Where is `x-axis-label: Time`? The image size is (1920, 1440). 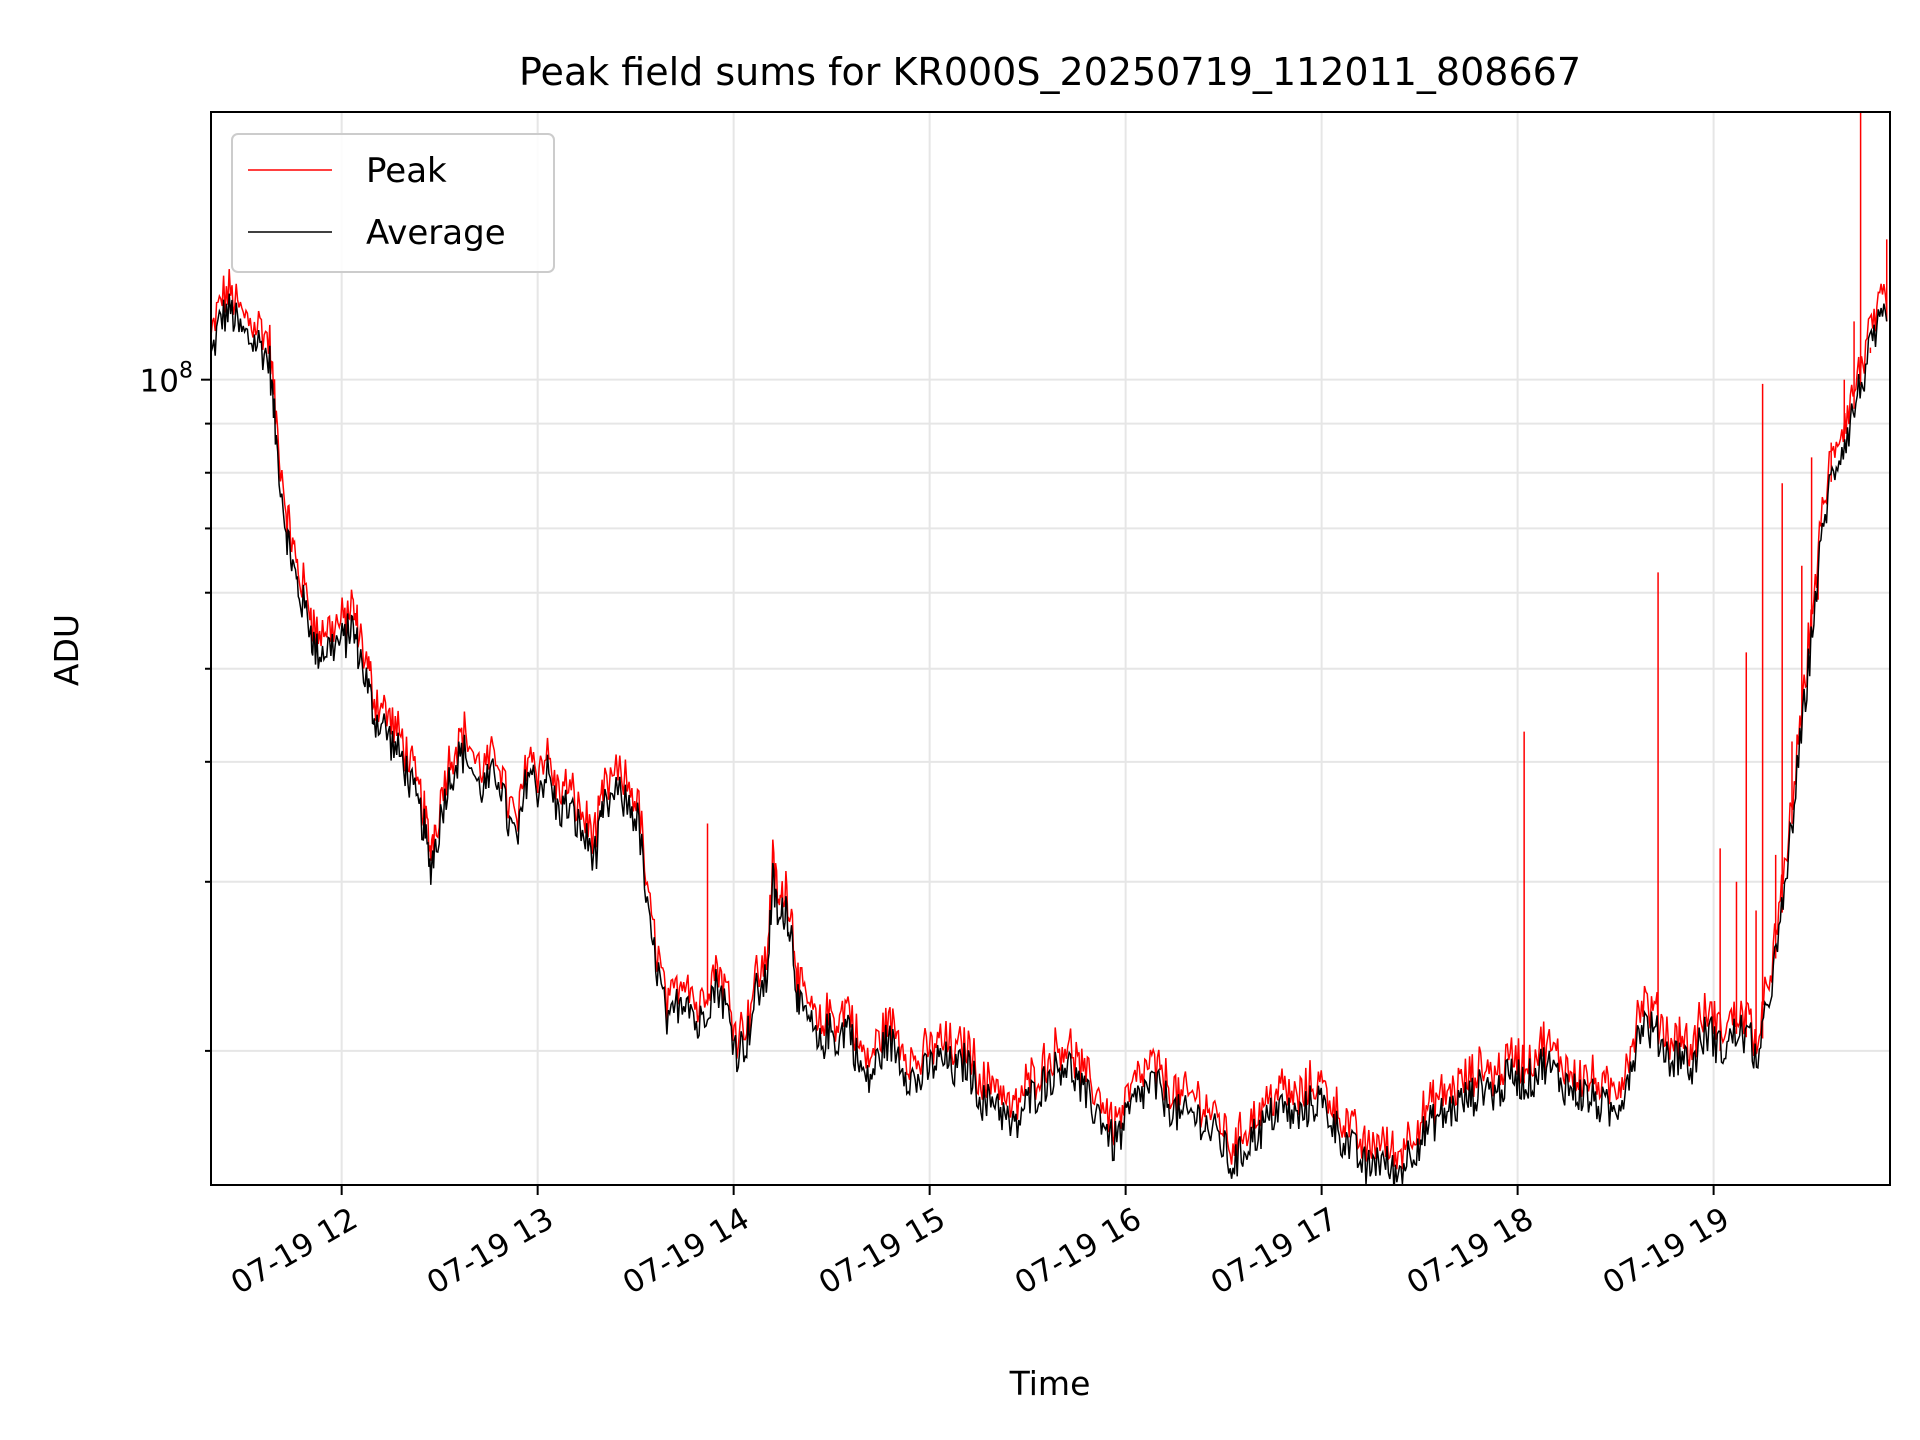 x-axis-label: Time is located at coordinates (1050, 1383).